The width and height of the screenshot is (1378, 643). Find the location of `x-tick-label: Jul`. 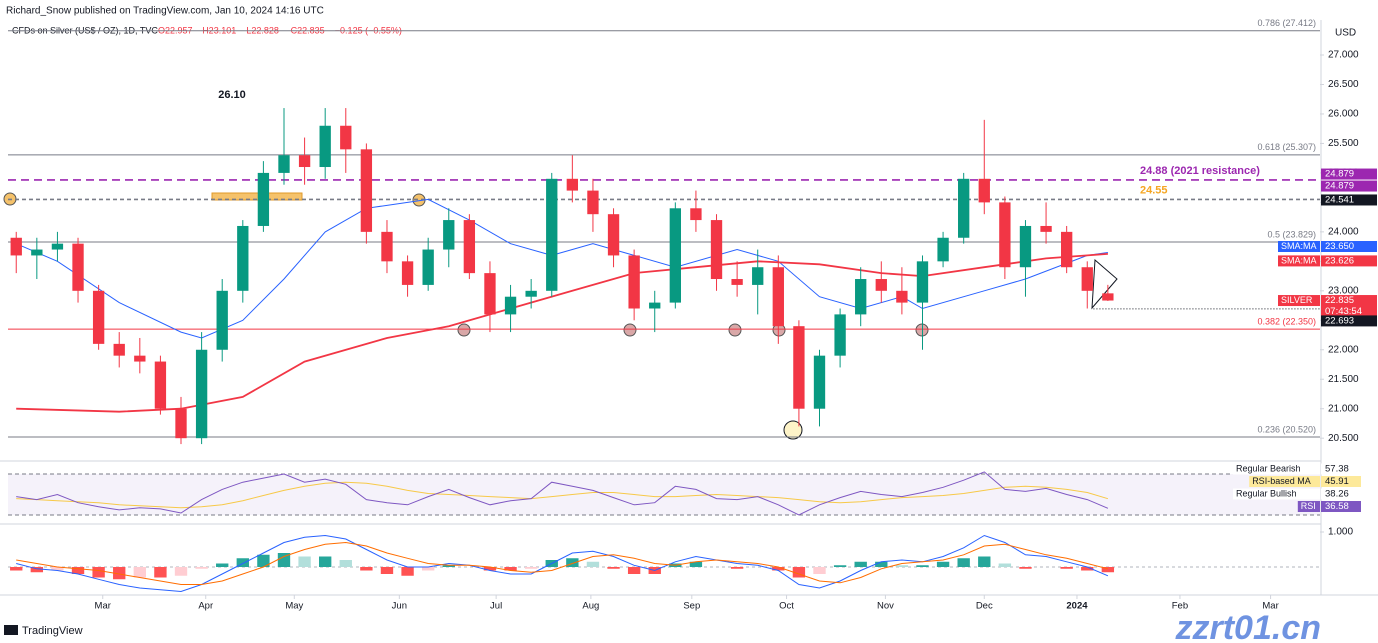

x-tick-label: Jul is located at coordinates (496, 606).